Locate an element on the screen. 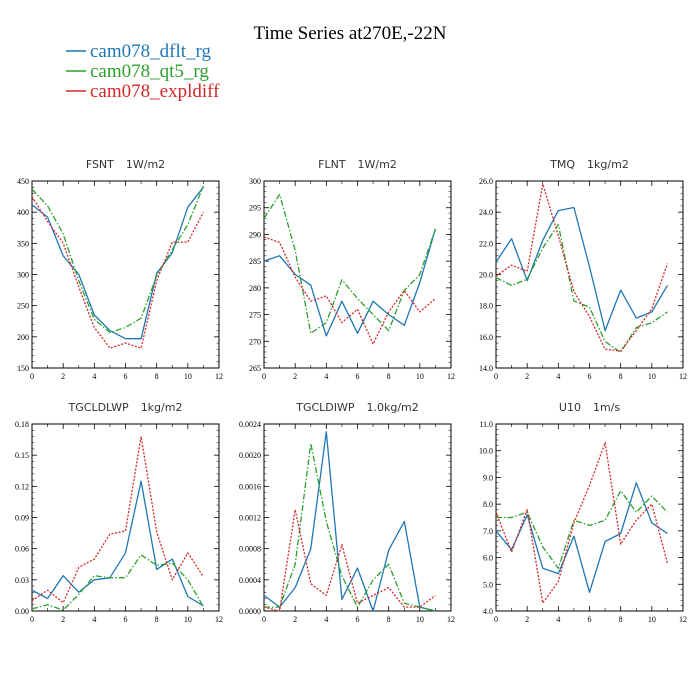  y-tick-label: 8.0 is located at coordinates (488, 504).